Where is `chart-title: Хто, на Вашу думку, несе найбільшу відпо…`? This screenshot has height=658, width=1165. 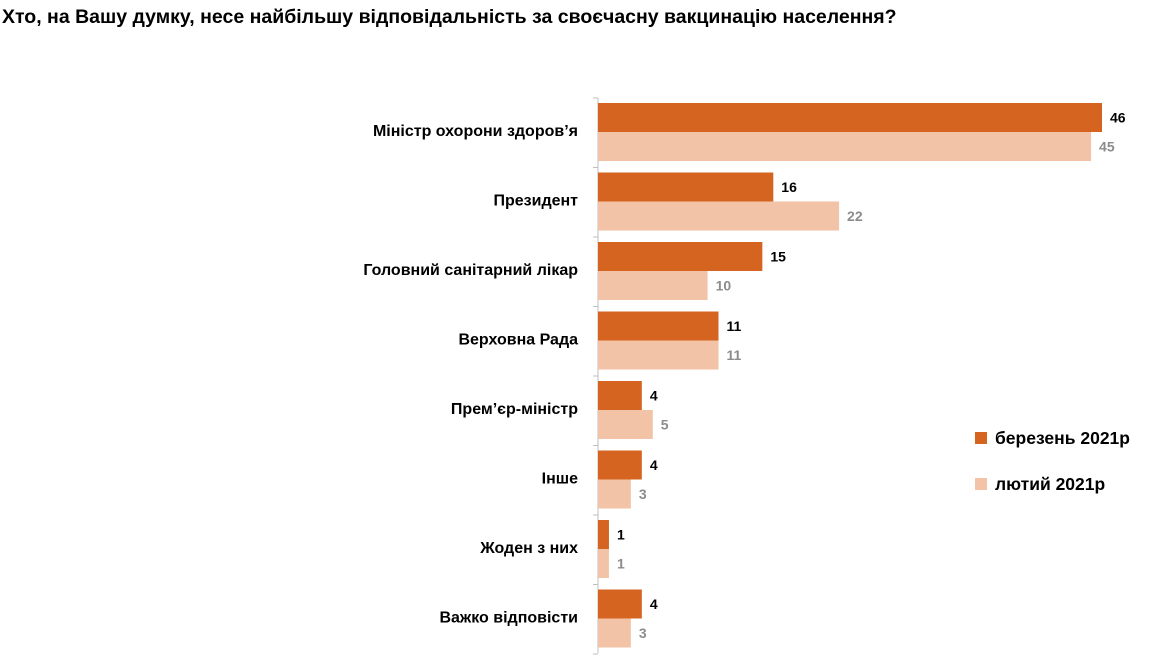
chart-title: Хто, на Вашу думку, несе найбільшу відпо… is located at coordinates (449, 17).